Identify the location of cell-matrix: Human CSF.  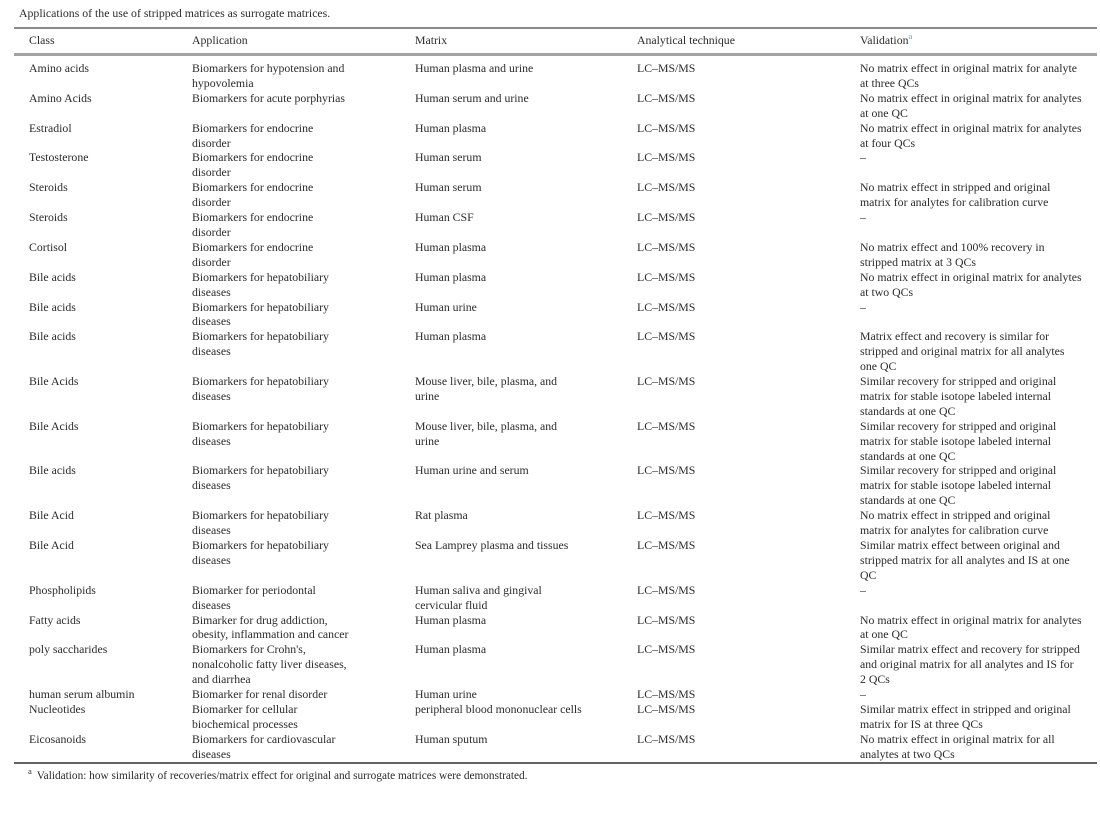
(444, 217).